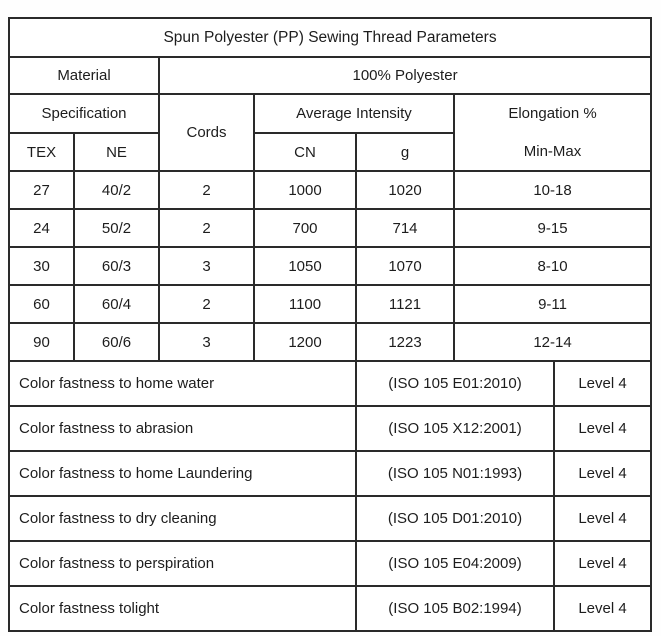 The image size is (661, 636). Describe the element at coordinates (182, 563) in the screenshot. I see `fastness-property: Color fastness to perspiration` at that location.